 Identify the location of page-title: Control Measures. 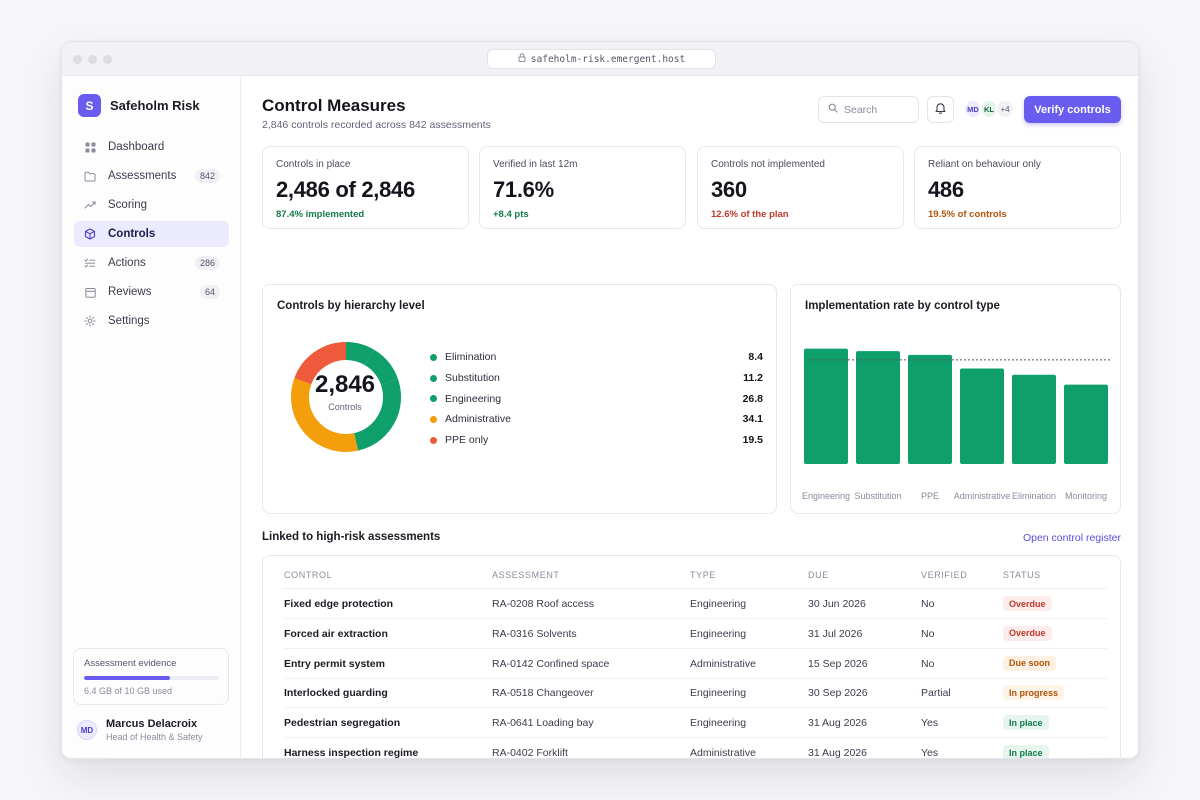
(334, 105).